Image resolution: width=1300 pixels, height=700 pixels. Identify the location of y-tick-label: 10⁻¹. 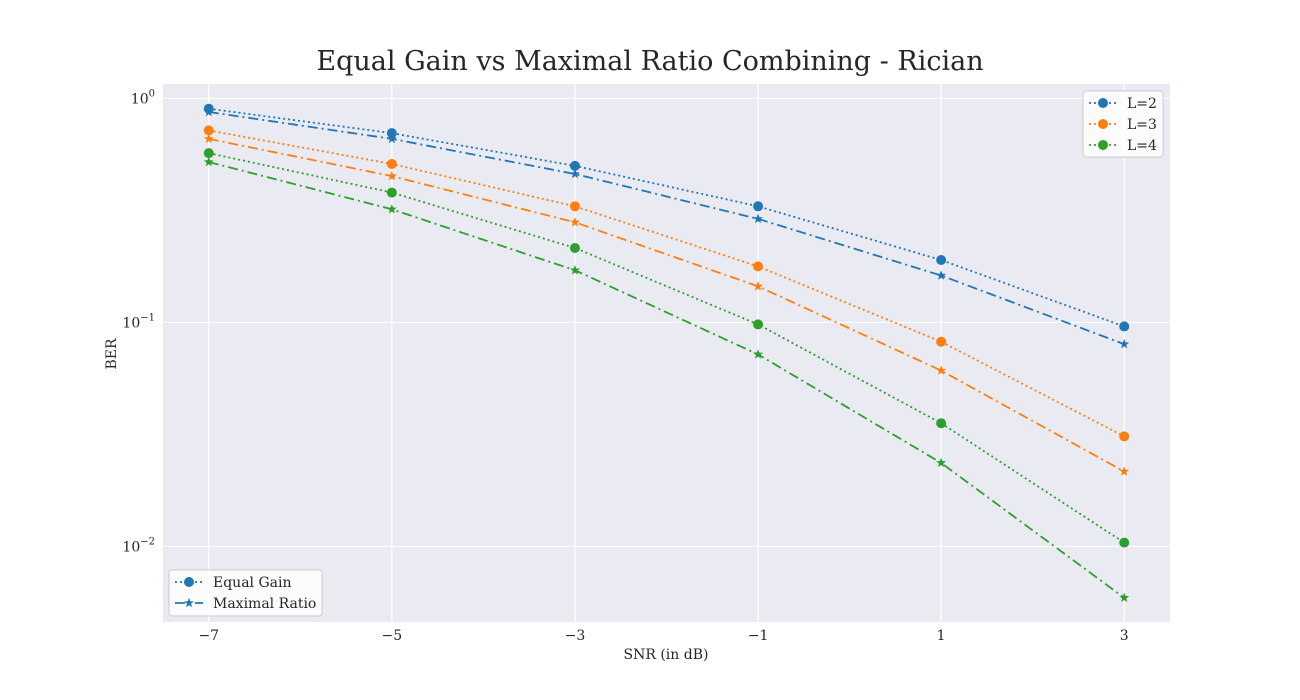
(138, 321).